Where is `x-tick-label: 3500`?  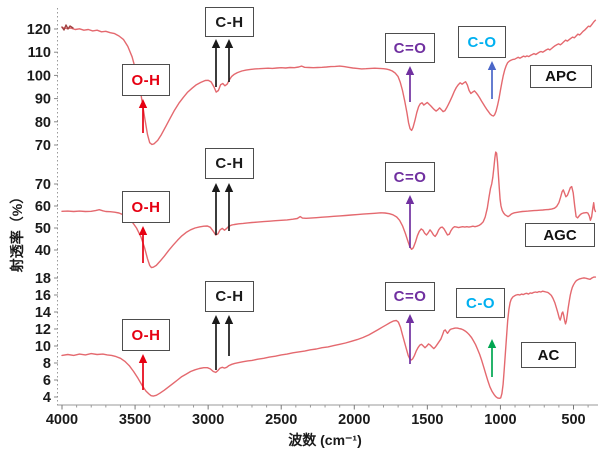
x-tick-label: 3500 is located at coordinates (135, 420).